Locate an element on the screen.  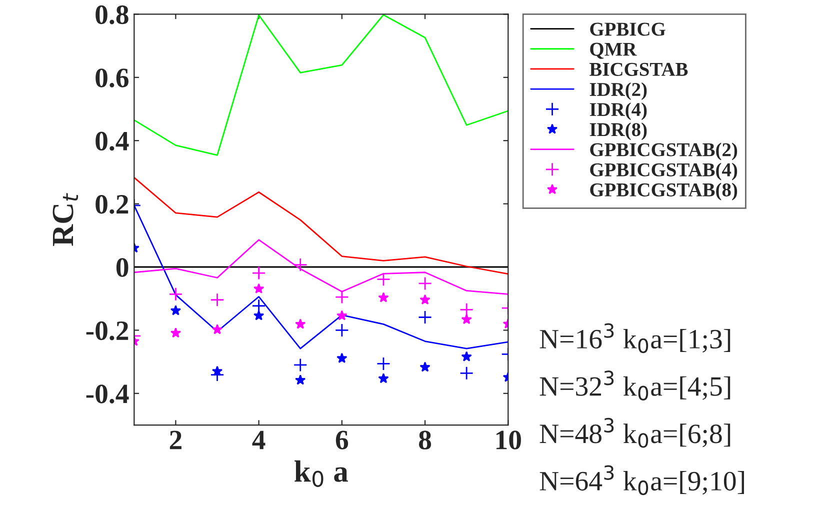
legend-label: GPBICG is located at coordinates (628, 29).